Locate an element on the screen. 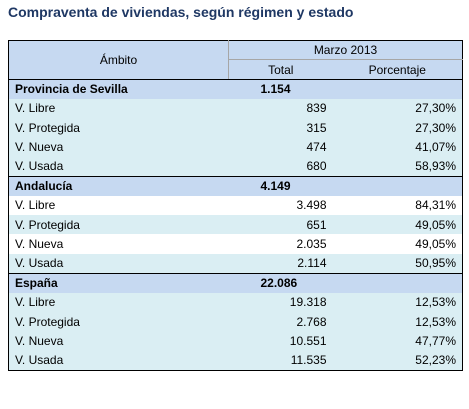 The image size is (469, 409). group-row: Provincia de Sevilla 1.154 is located at coordinates (235, 88).